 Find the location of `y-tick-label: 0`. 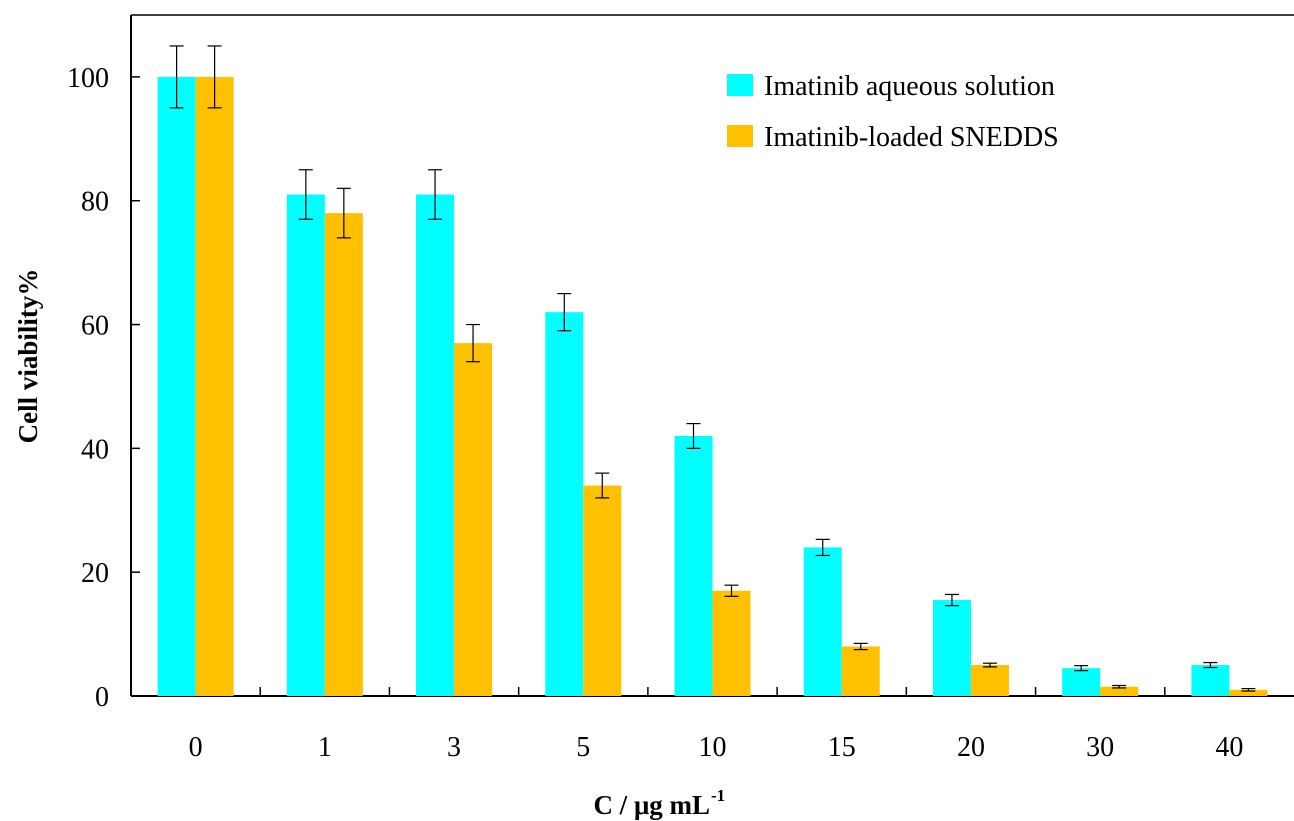

y-tick-label: 0 is located at coordinates (102, 697).